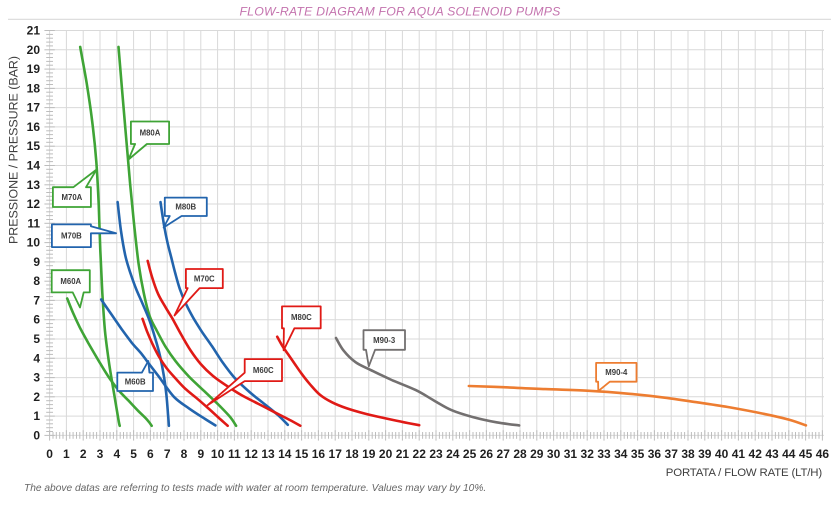 The width and height of the screenshot is (831, 505). Describe the element at coordinates (135, 382) in the screenshot. I see `svg-text: M60B` at that location.